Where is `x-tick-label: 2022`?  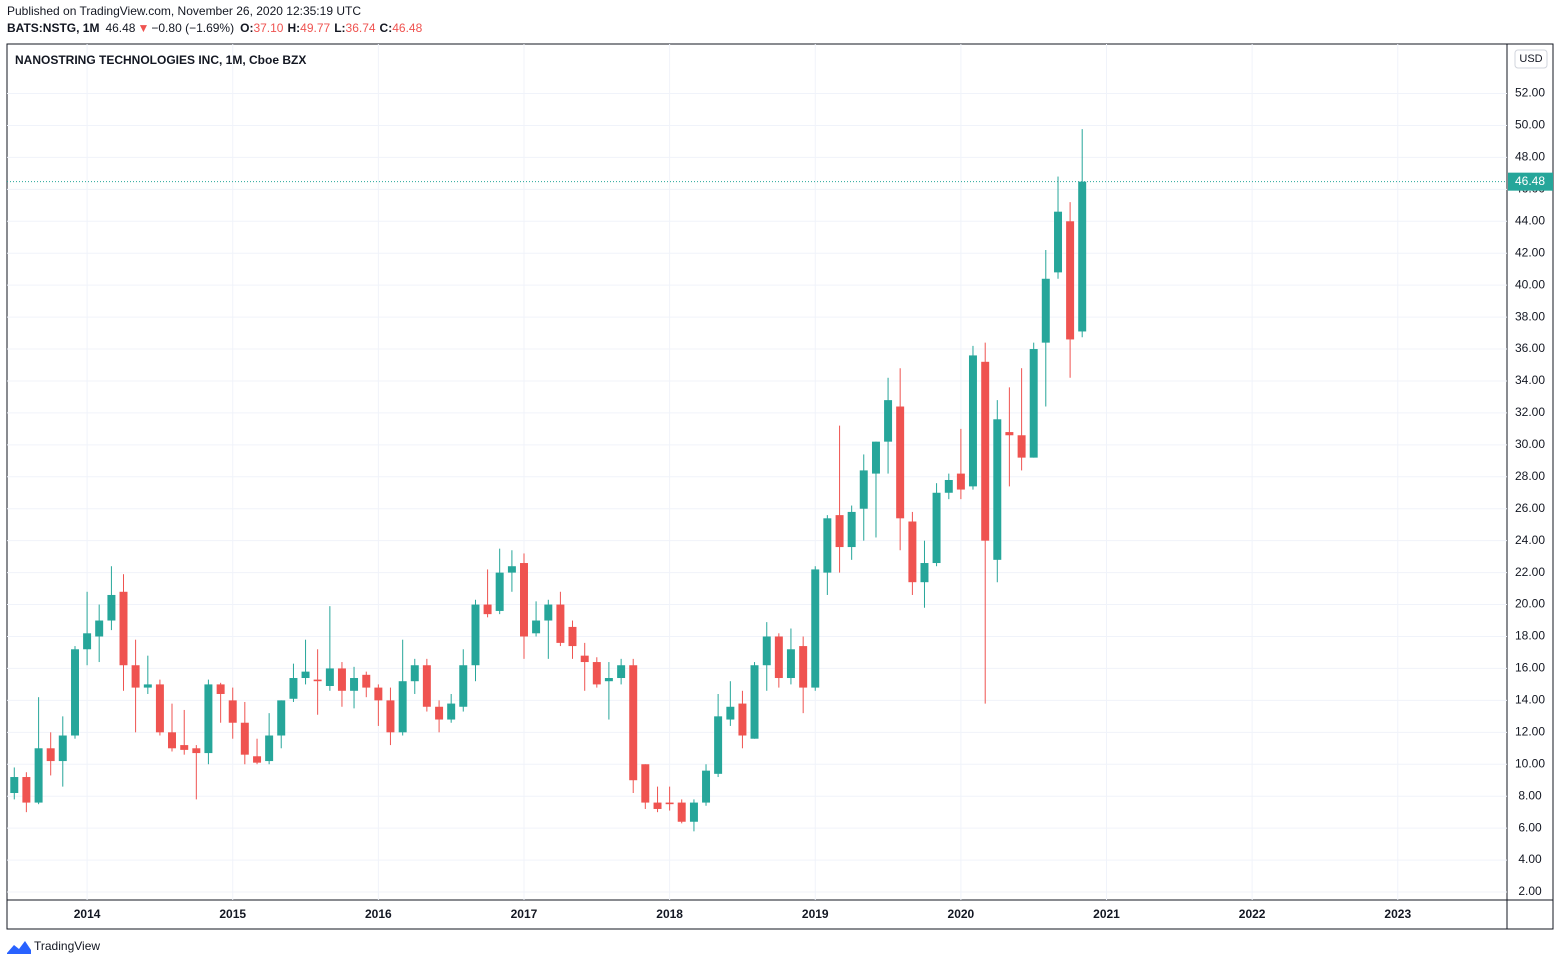 x-tick-label: 2022 is located at coordinates (1252, 914).